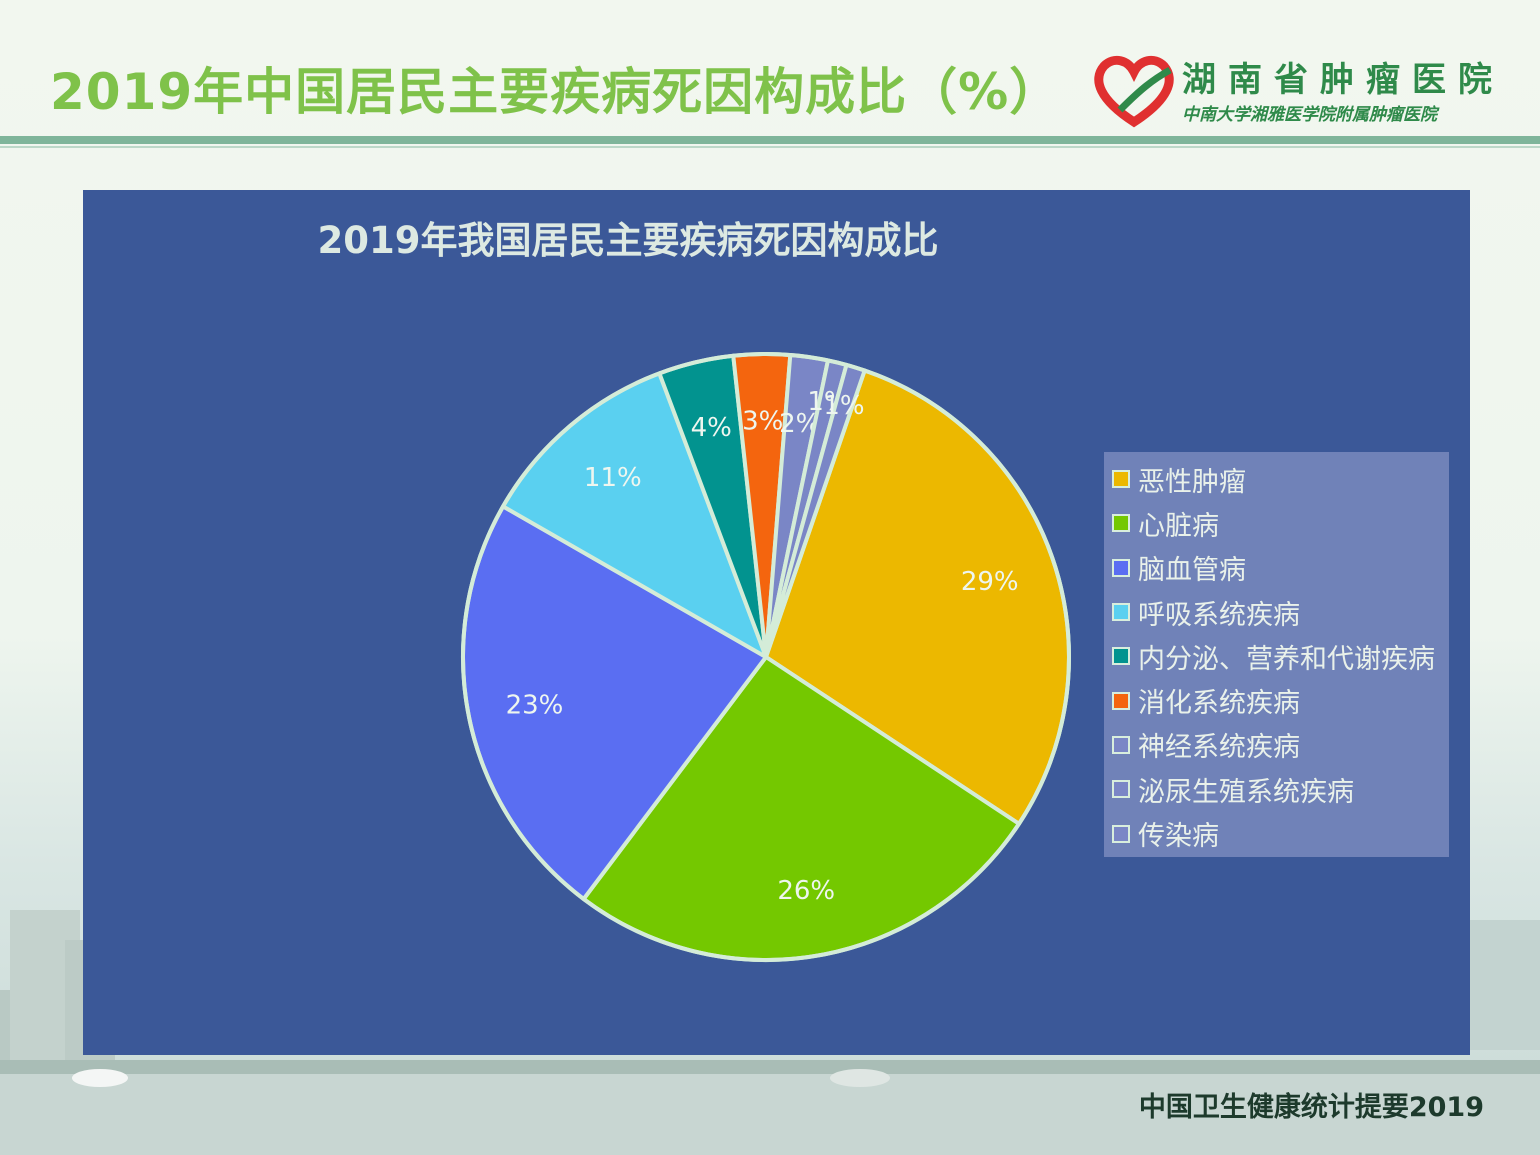 The height and width of the screenshot is (1155, 1540). Describe the element at coordinates (1343, 80) in the screenshot. I see `hospital-name: 湖南省肿瘤医院` at that location.